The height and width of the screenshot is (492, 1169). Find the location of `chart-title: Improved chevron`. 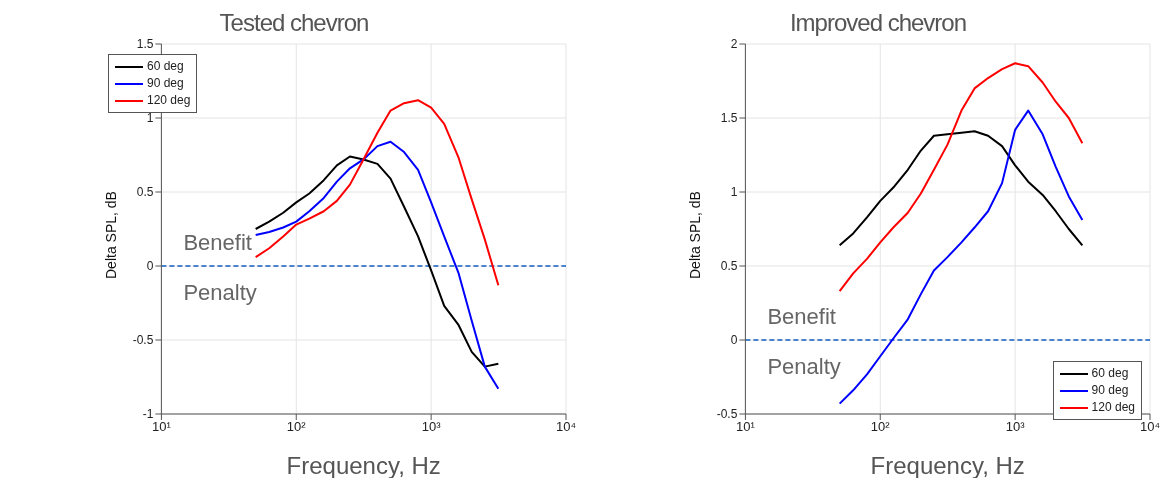

chart-title: Improved chevron is located at coordinates (878, 23).